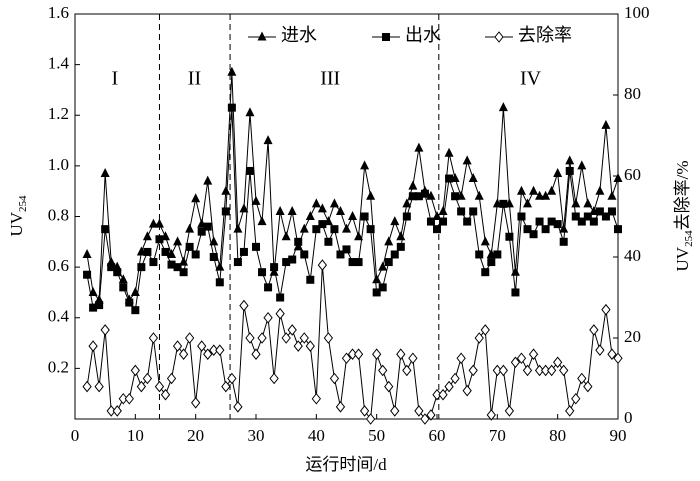 The image size is (700, 481). Describe the element at coordinates (346, 464) in the screenshot. I see `x-axis-label: 运行时间/d` at that location.